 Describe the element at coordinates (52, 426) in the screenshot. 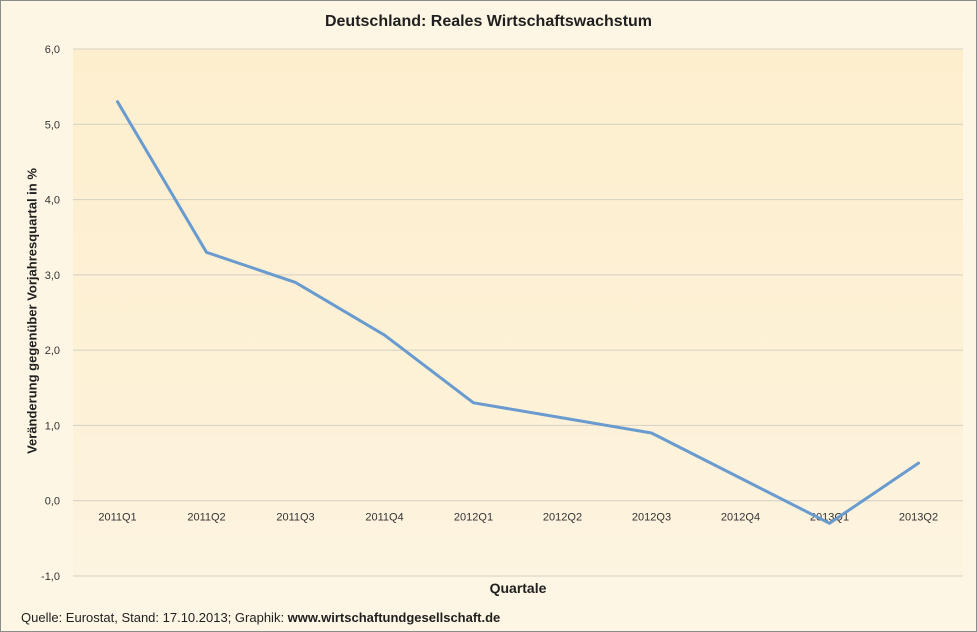

I see `y-tick-label: 1,0` at that location.